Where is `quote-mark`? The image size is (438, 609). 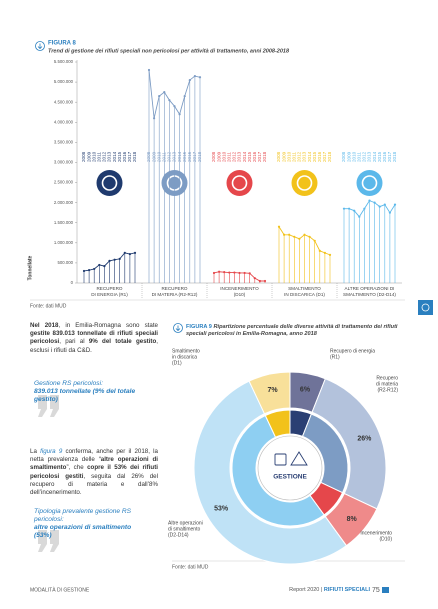 quote-mark is located at coordinates (48, 406).